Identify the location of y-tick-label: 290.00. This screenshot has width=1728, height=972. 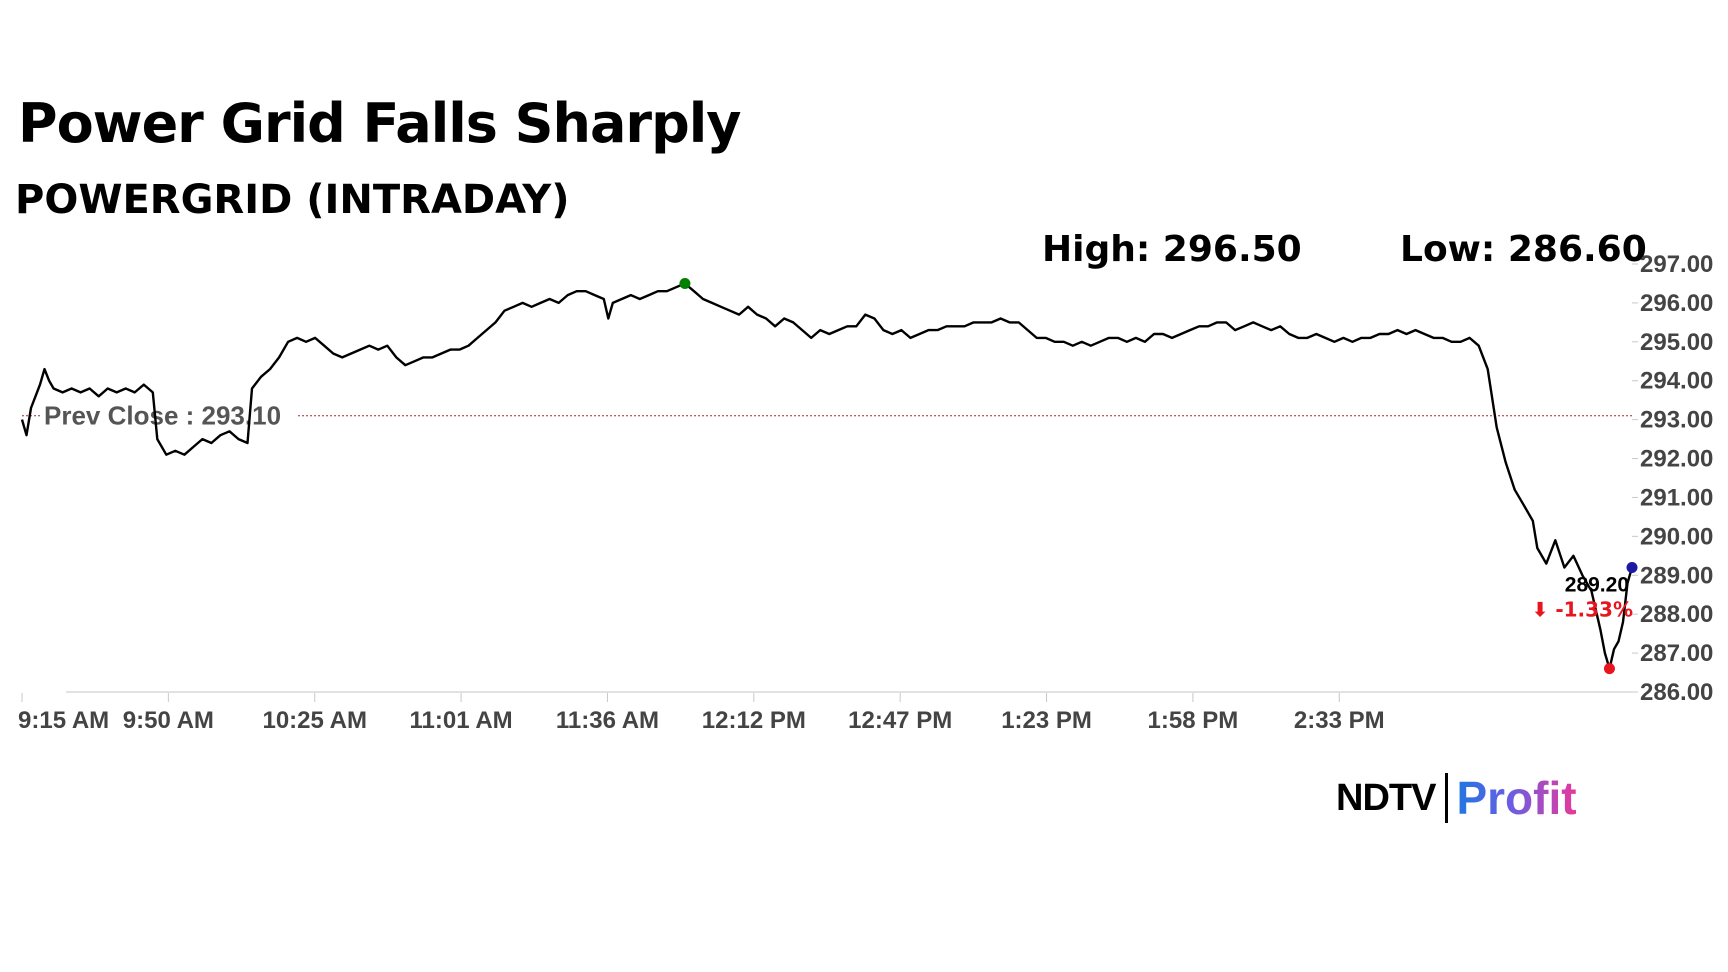
(1676, 536).